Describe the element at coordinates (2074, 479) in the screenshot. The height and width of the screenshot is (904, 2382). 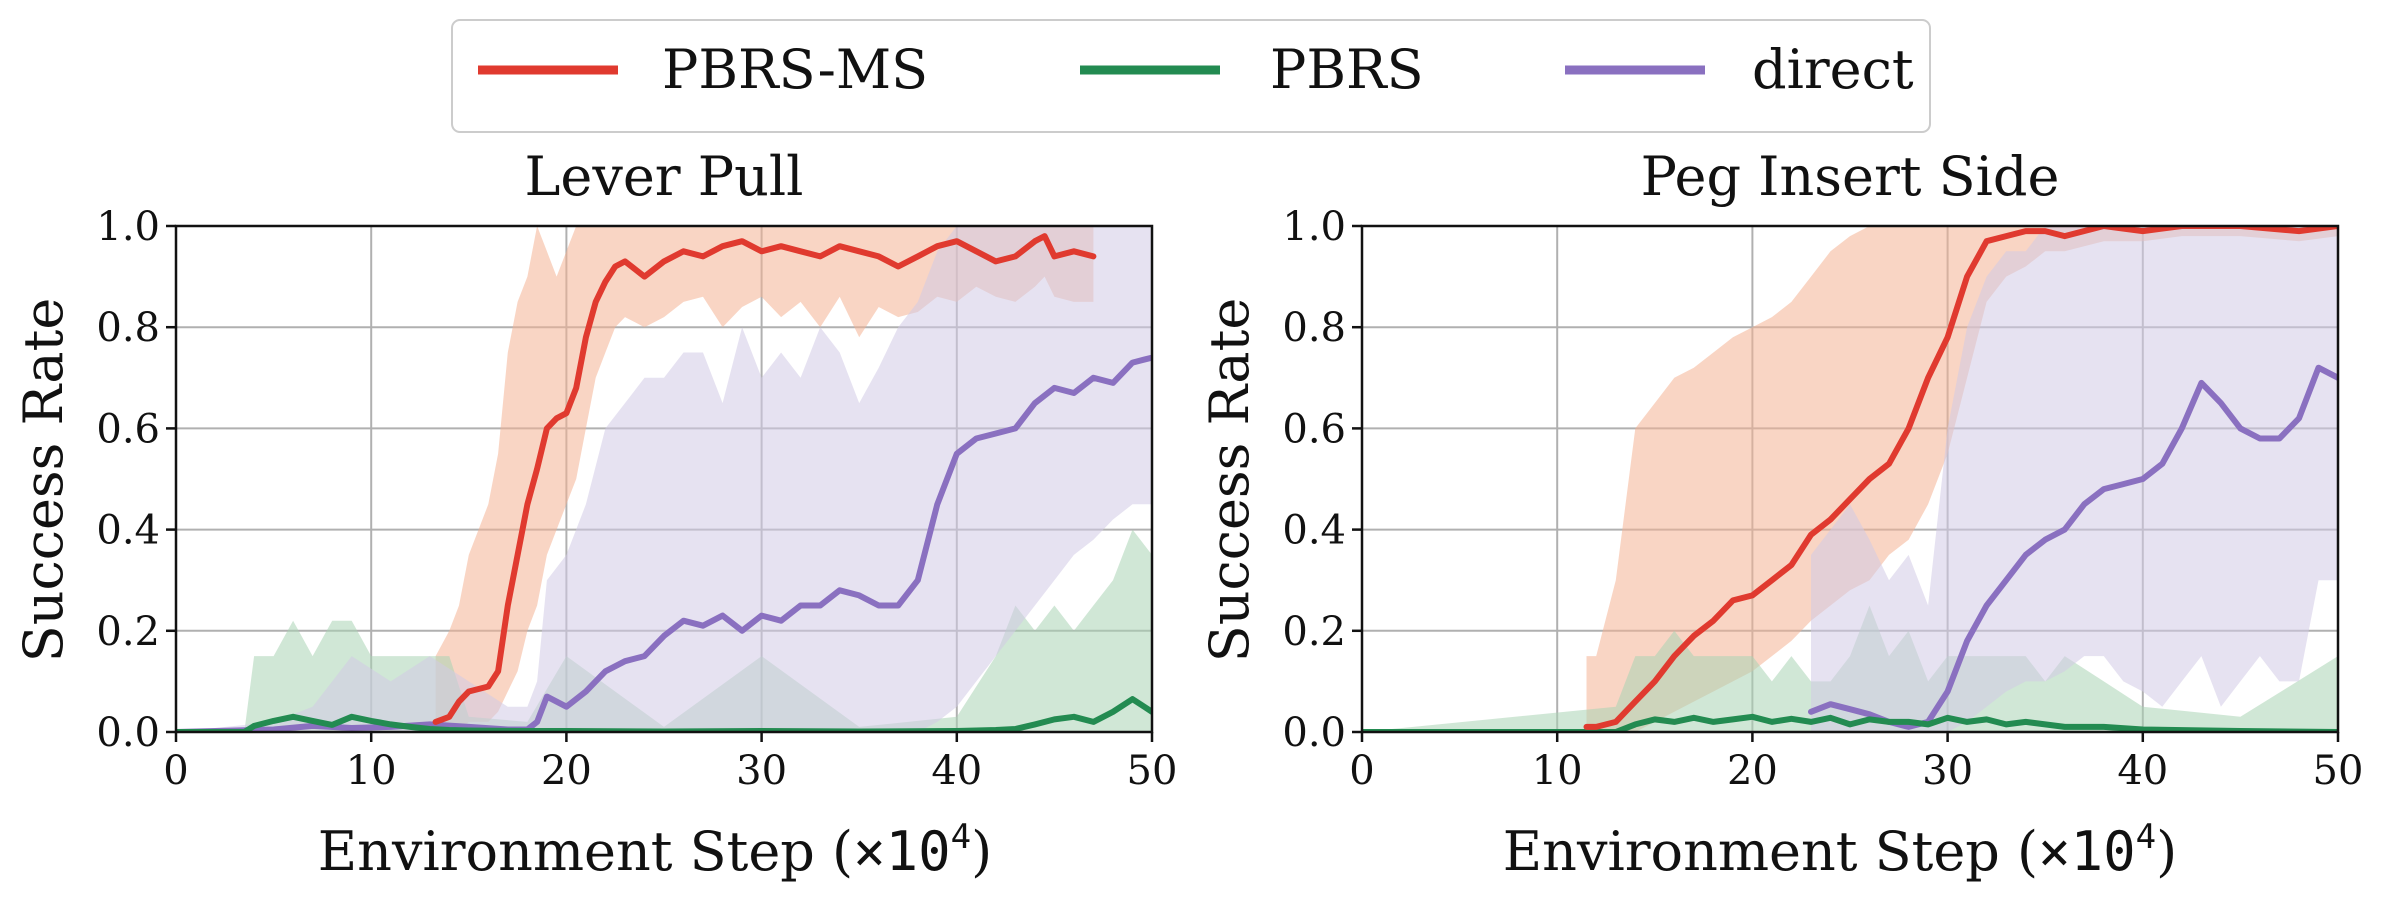
I see `band-direct` at that location.